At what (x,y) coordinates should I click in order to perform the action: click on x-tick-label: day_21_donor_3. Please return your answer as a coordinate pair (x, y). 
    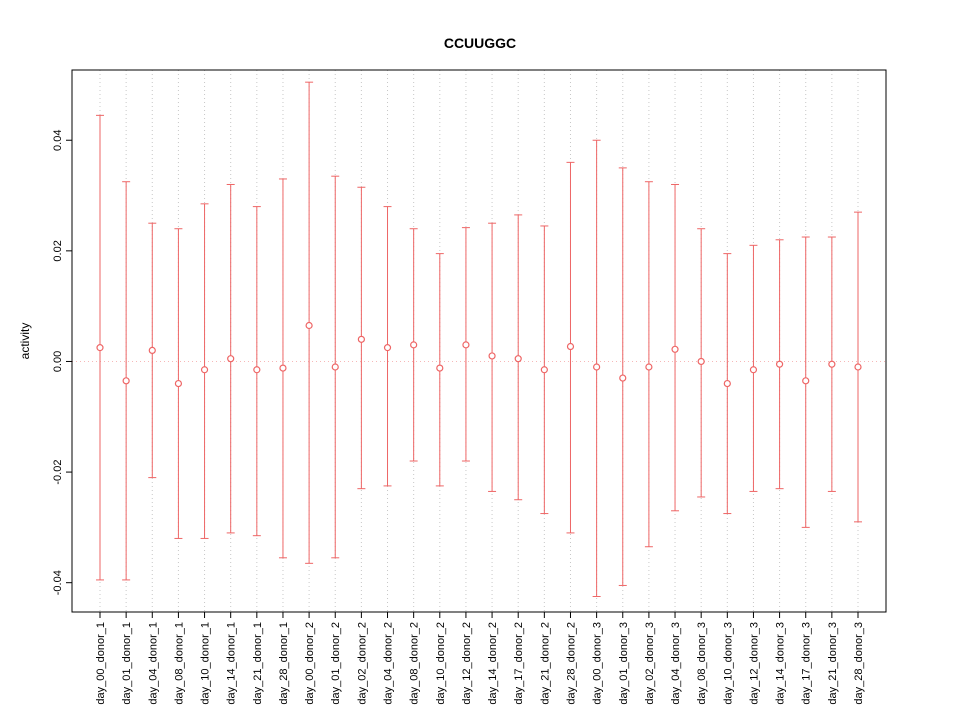
    Looking at the image, I should click on (833, 663).